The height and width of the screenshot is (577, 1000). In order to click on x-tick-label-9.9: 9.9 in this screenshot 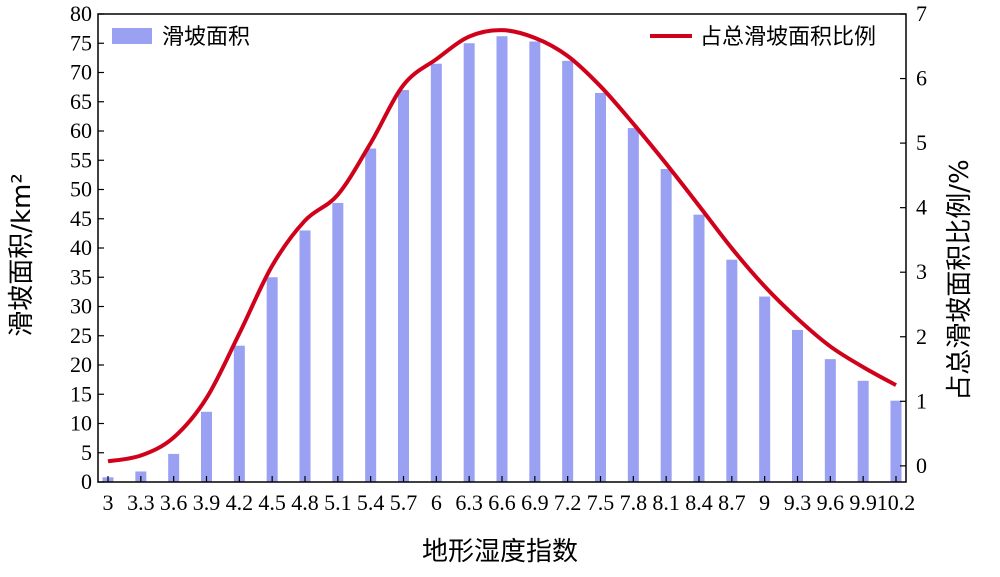, I will do `click(863, 502)`.